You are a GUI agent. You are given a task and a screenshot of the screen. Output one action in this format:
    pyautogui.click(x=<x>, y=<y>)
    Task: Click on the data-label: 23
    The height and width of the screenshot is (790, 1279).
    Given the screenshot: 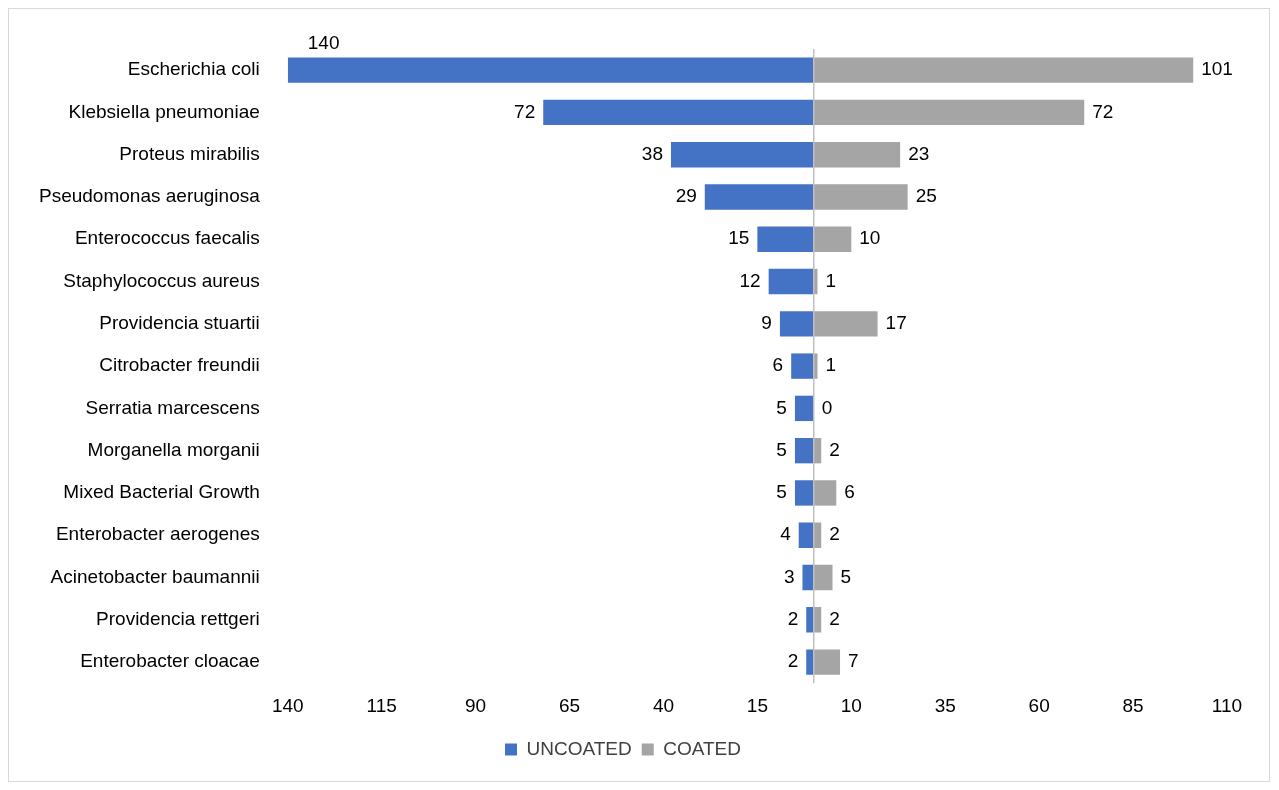 What is the action you would take?
    pyautogui.click(x=919, y=153)
    